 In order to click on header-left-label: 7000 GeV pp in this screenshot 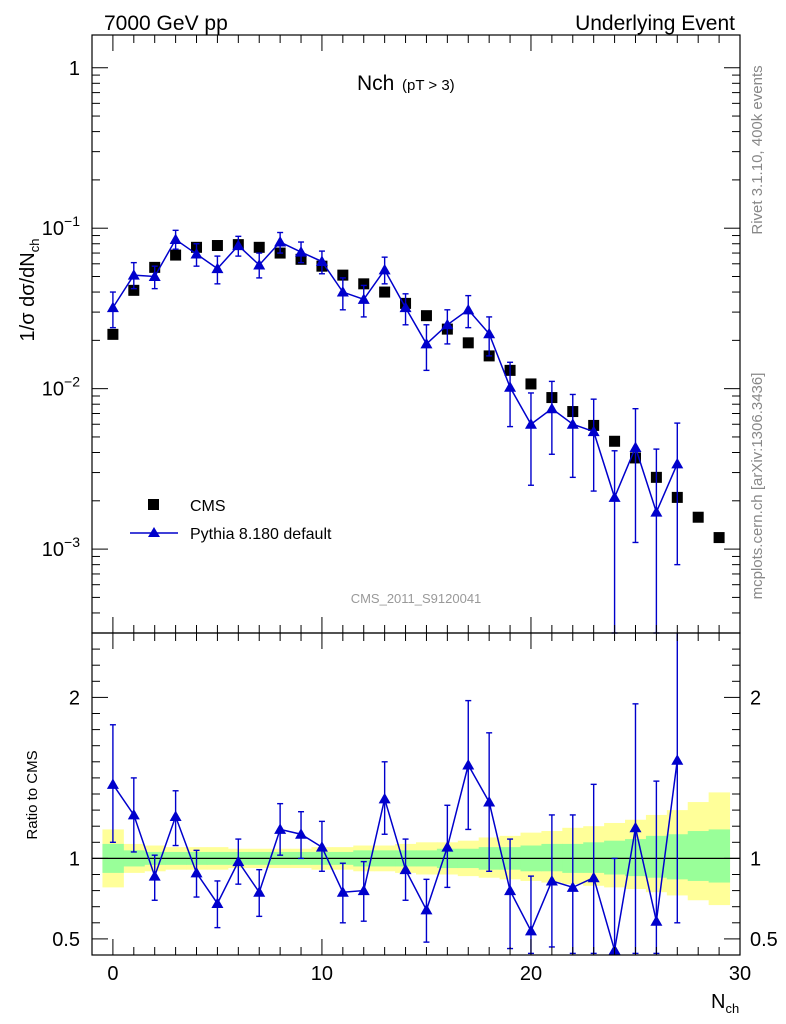, I will do `click(166, 23)`.